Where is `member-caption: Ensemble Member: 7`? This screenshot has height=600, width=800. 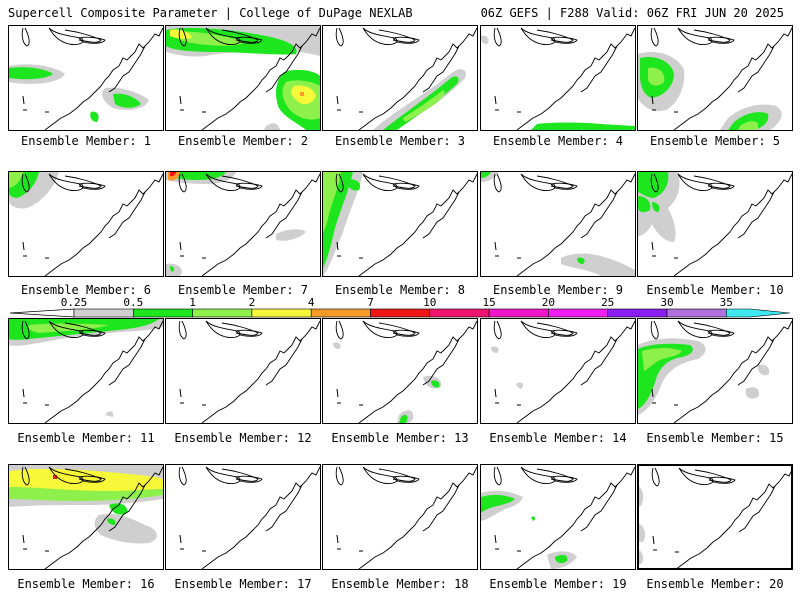
member-caption: Ensemble Member: 7 is located at coordinates (243, 290).